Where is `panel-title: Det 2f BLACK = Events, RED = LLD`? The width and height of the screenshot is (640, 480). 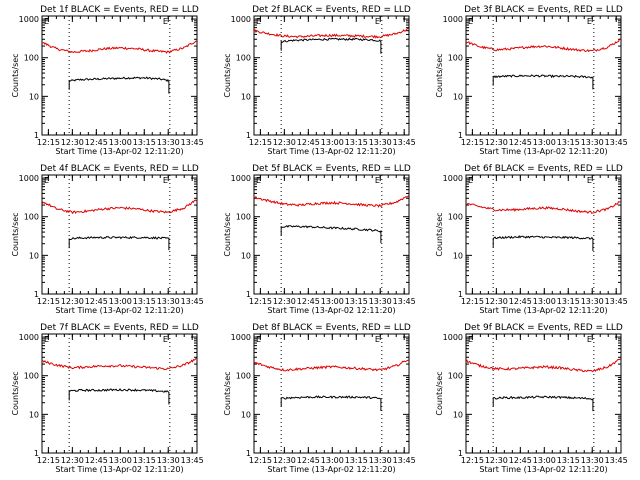 panel-title: Det 2f BLACK = Events, RED = LLD is located at coordinates (331, 10).